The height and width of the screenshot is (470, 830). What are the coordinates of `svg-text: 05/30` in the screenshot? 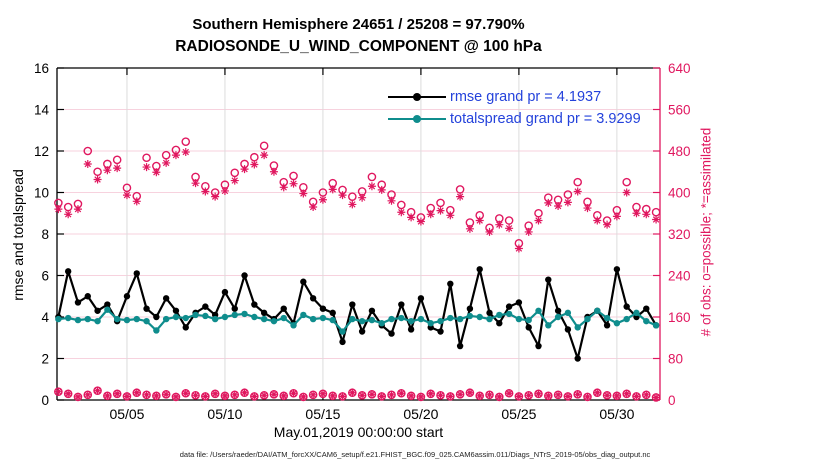 It's located at (616, 414).